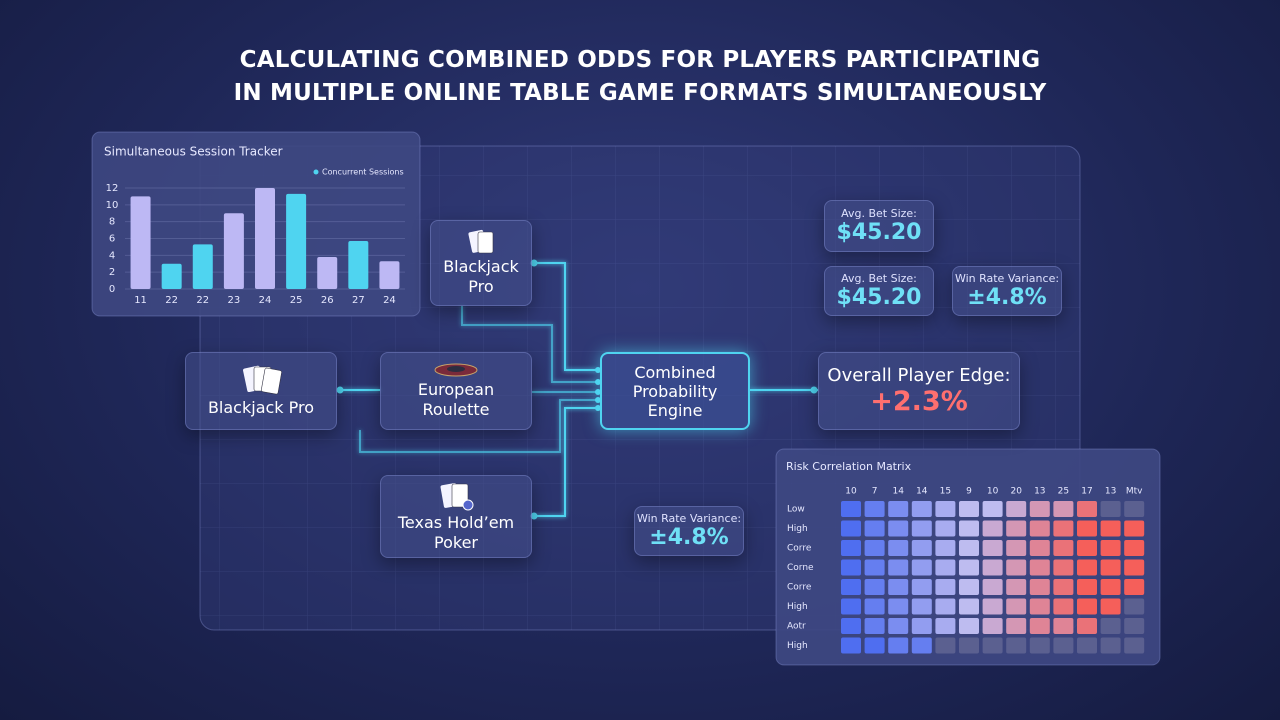  What do you see at coordinates (112, 255) in the screenshot?
I see `y-tick-label: 4` at bounding box center [112, 255].